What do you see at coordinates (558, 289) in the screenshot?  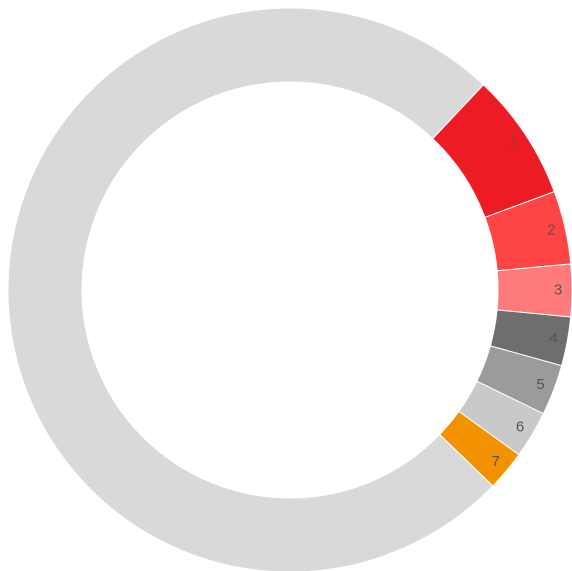 I see `segment-label: 3` at bounding box center [558, 289].